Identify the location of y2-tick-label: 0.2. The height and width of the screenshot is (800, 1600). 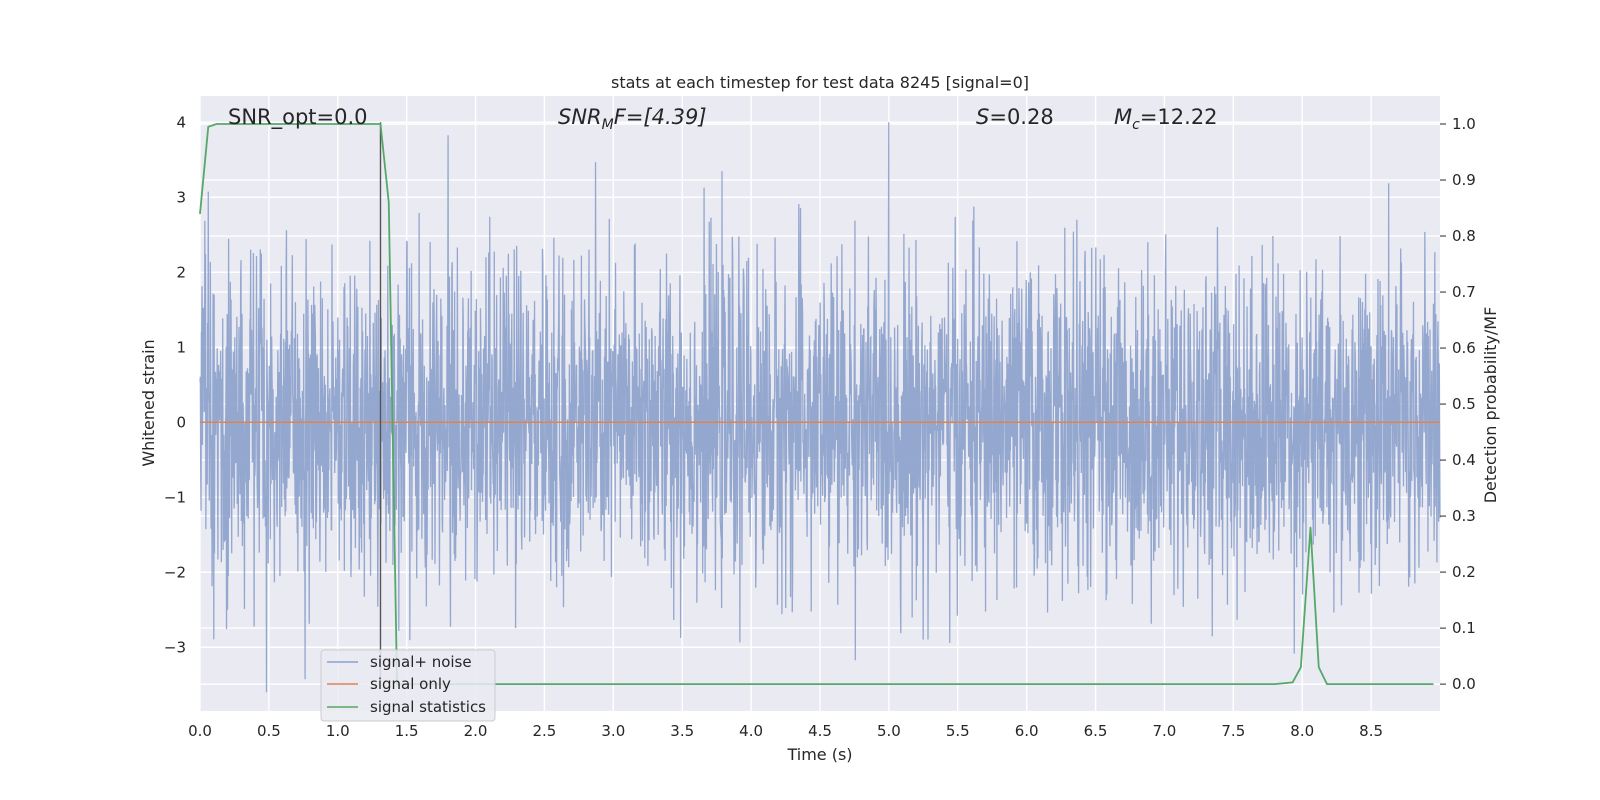
(1464, 572).